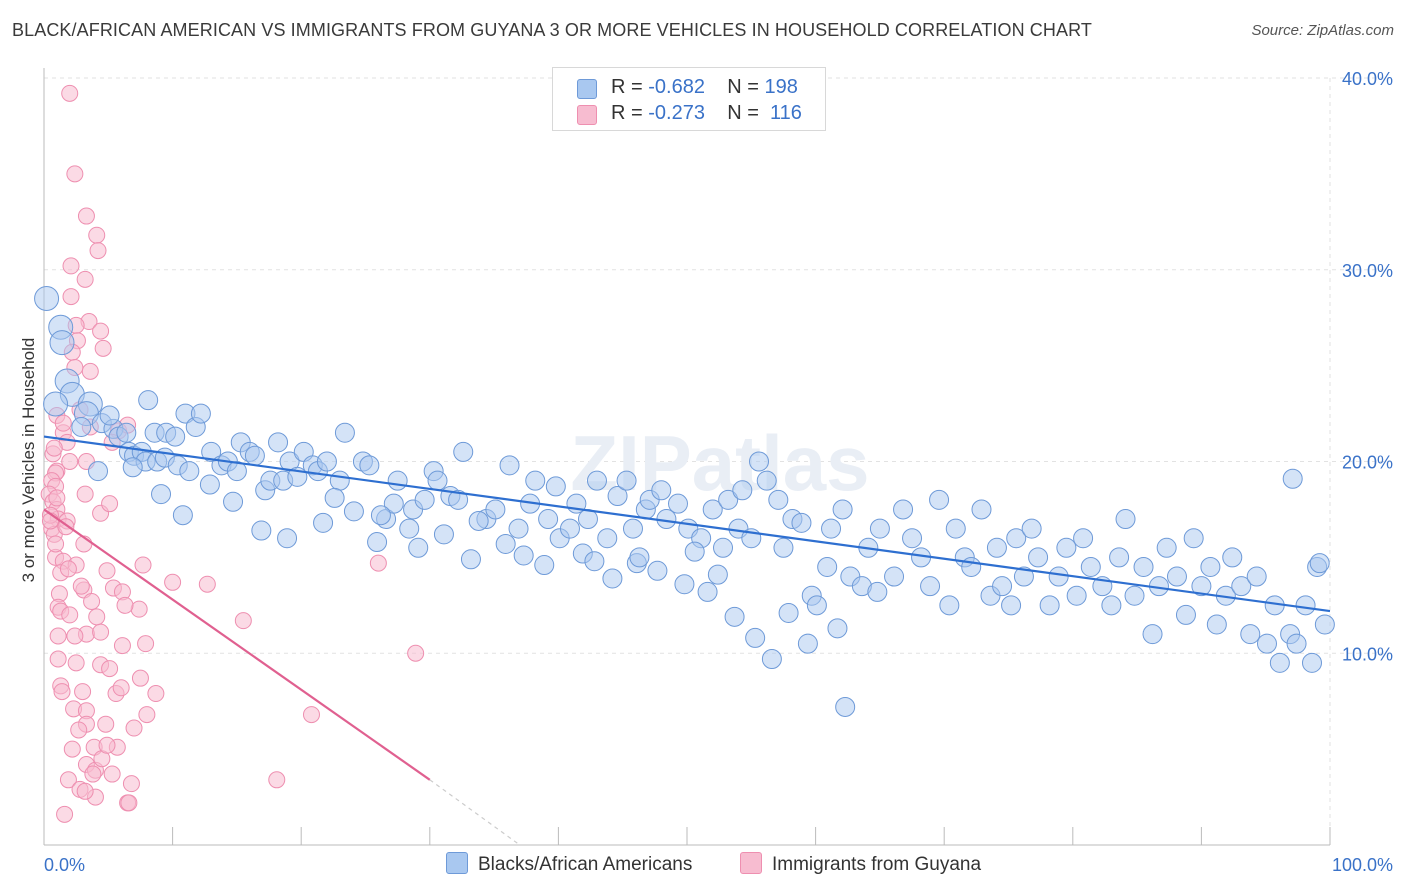  I want to click on legend-n-value: 116, so click(786, 113).